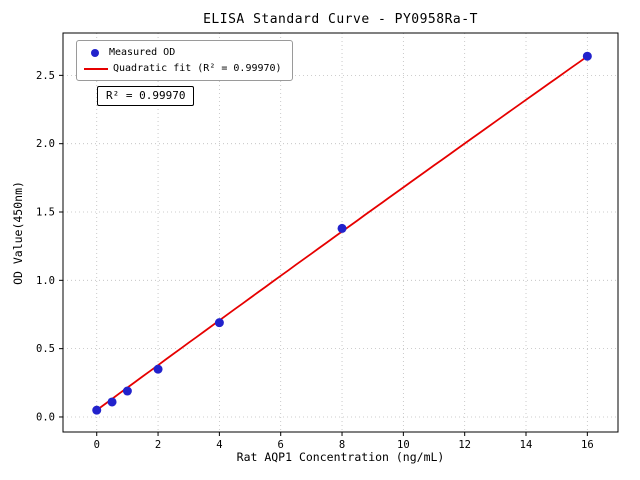 The width and height of the screenshot is (640, 480). I want to click on legend-label-quadratic-fit: Quadratic fit (R² = 0.99970), so click(197, 68).